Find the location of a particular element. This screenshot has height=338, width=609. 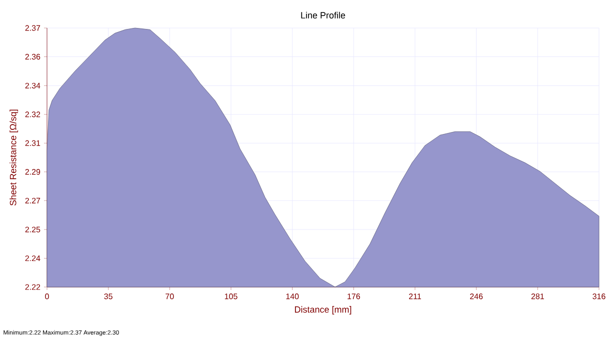

y-tick-label: 2.37 is located at coordinates (32, 28).